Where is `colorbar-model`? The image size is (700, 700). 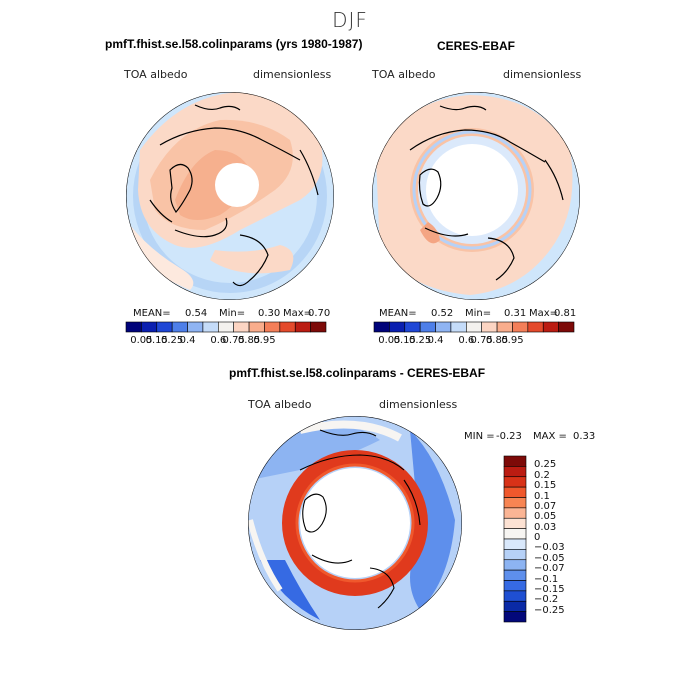
colorbar-model is located at coordinates (226, 327).